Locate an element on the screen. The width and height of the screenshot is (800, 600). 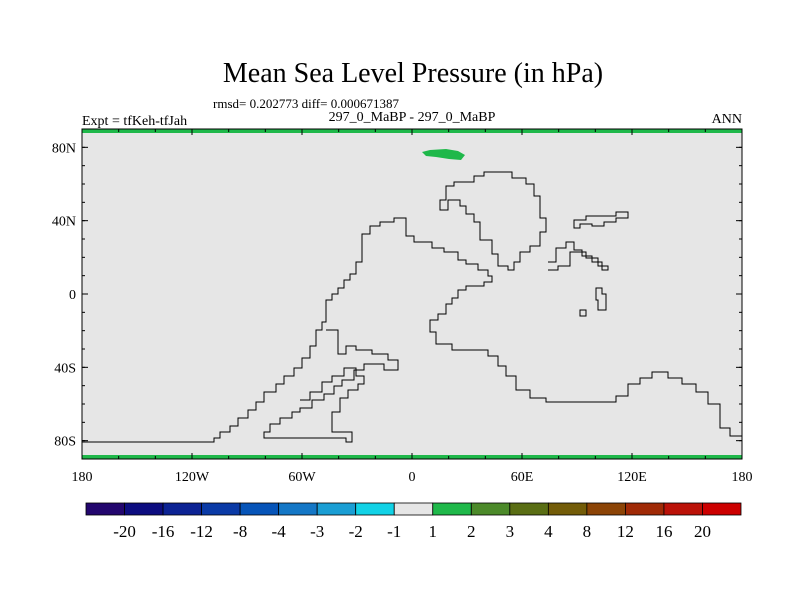
coastline-peninsula is located at coordinates (331, 386).